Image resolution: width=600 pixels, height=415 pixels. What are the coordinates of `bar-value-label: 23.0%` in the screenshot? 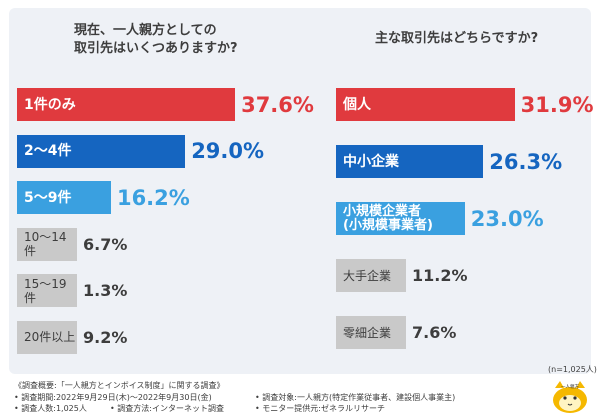 It's located at (507, 218).